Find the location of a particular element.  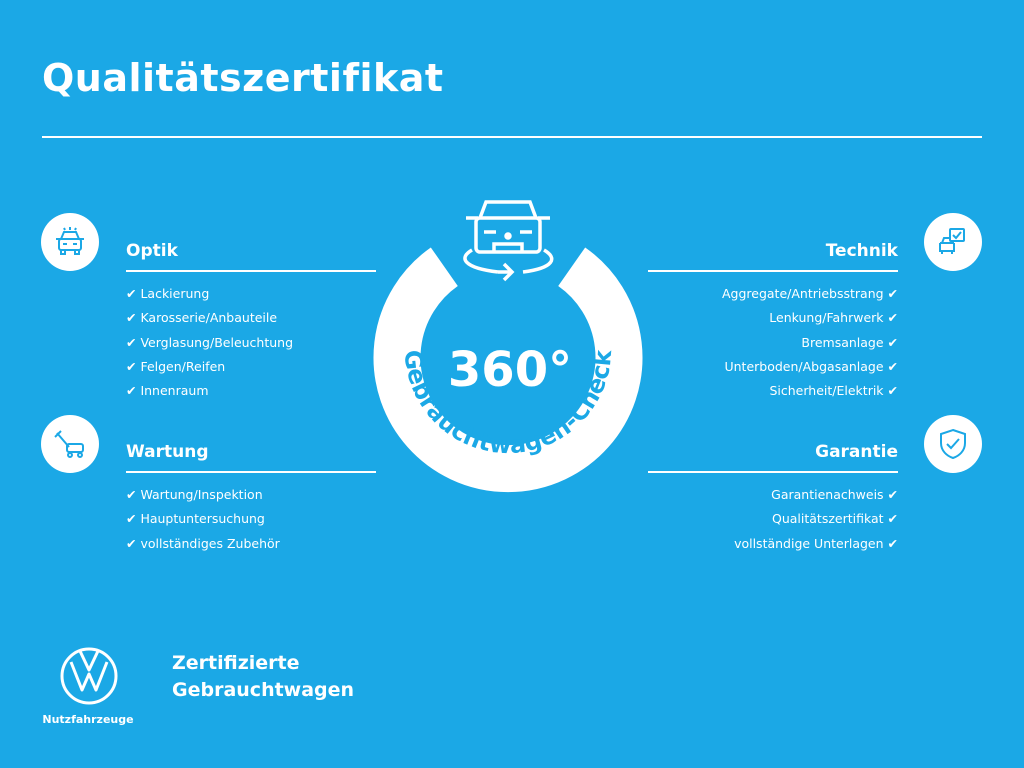

section-heading: Garantie is located at coordinates (856, 452).